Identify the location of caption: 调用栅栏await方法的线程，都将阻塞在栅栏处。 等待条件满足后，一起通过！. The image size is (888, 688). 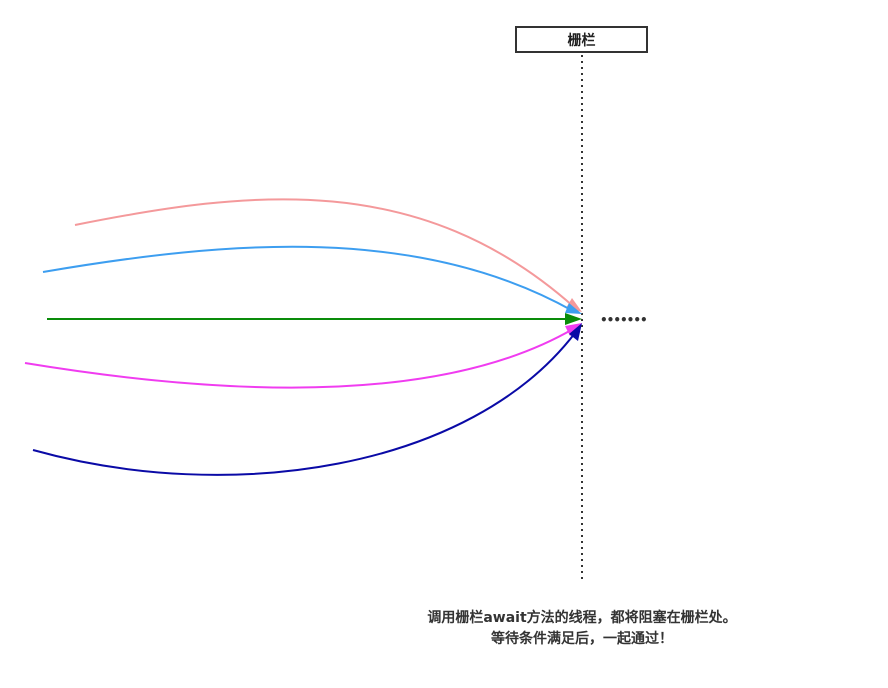
(582, 629).